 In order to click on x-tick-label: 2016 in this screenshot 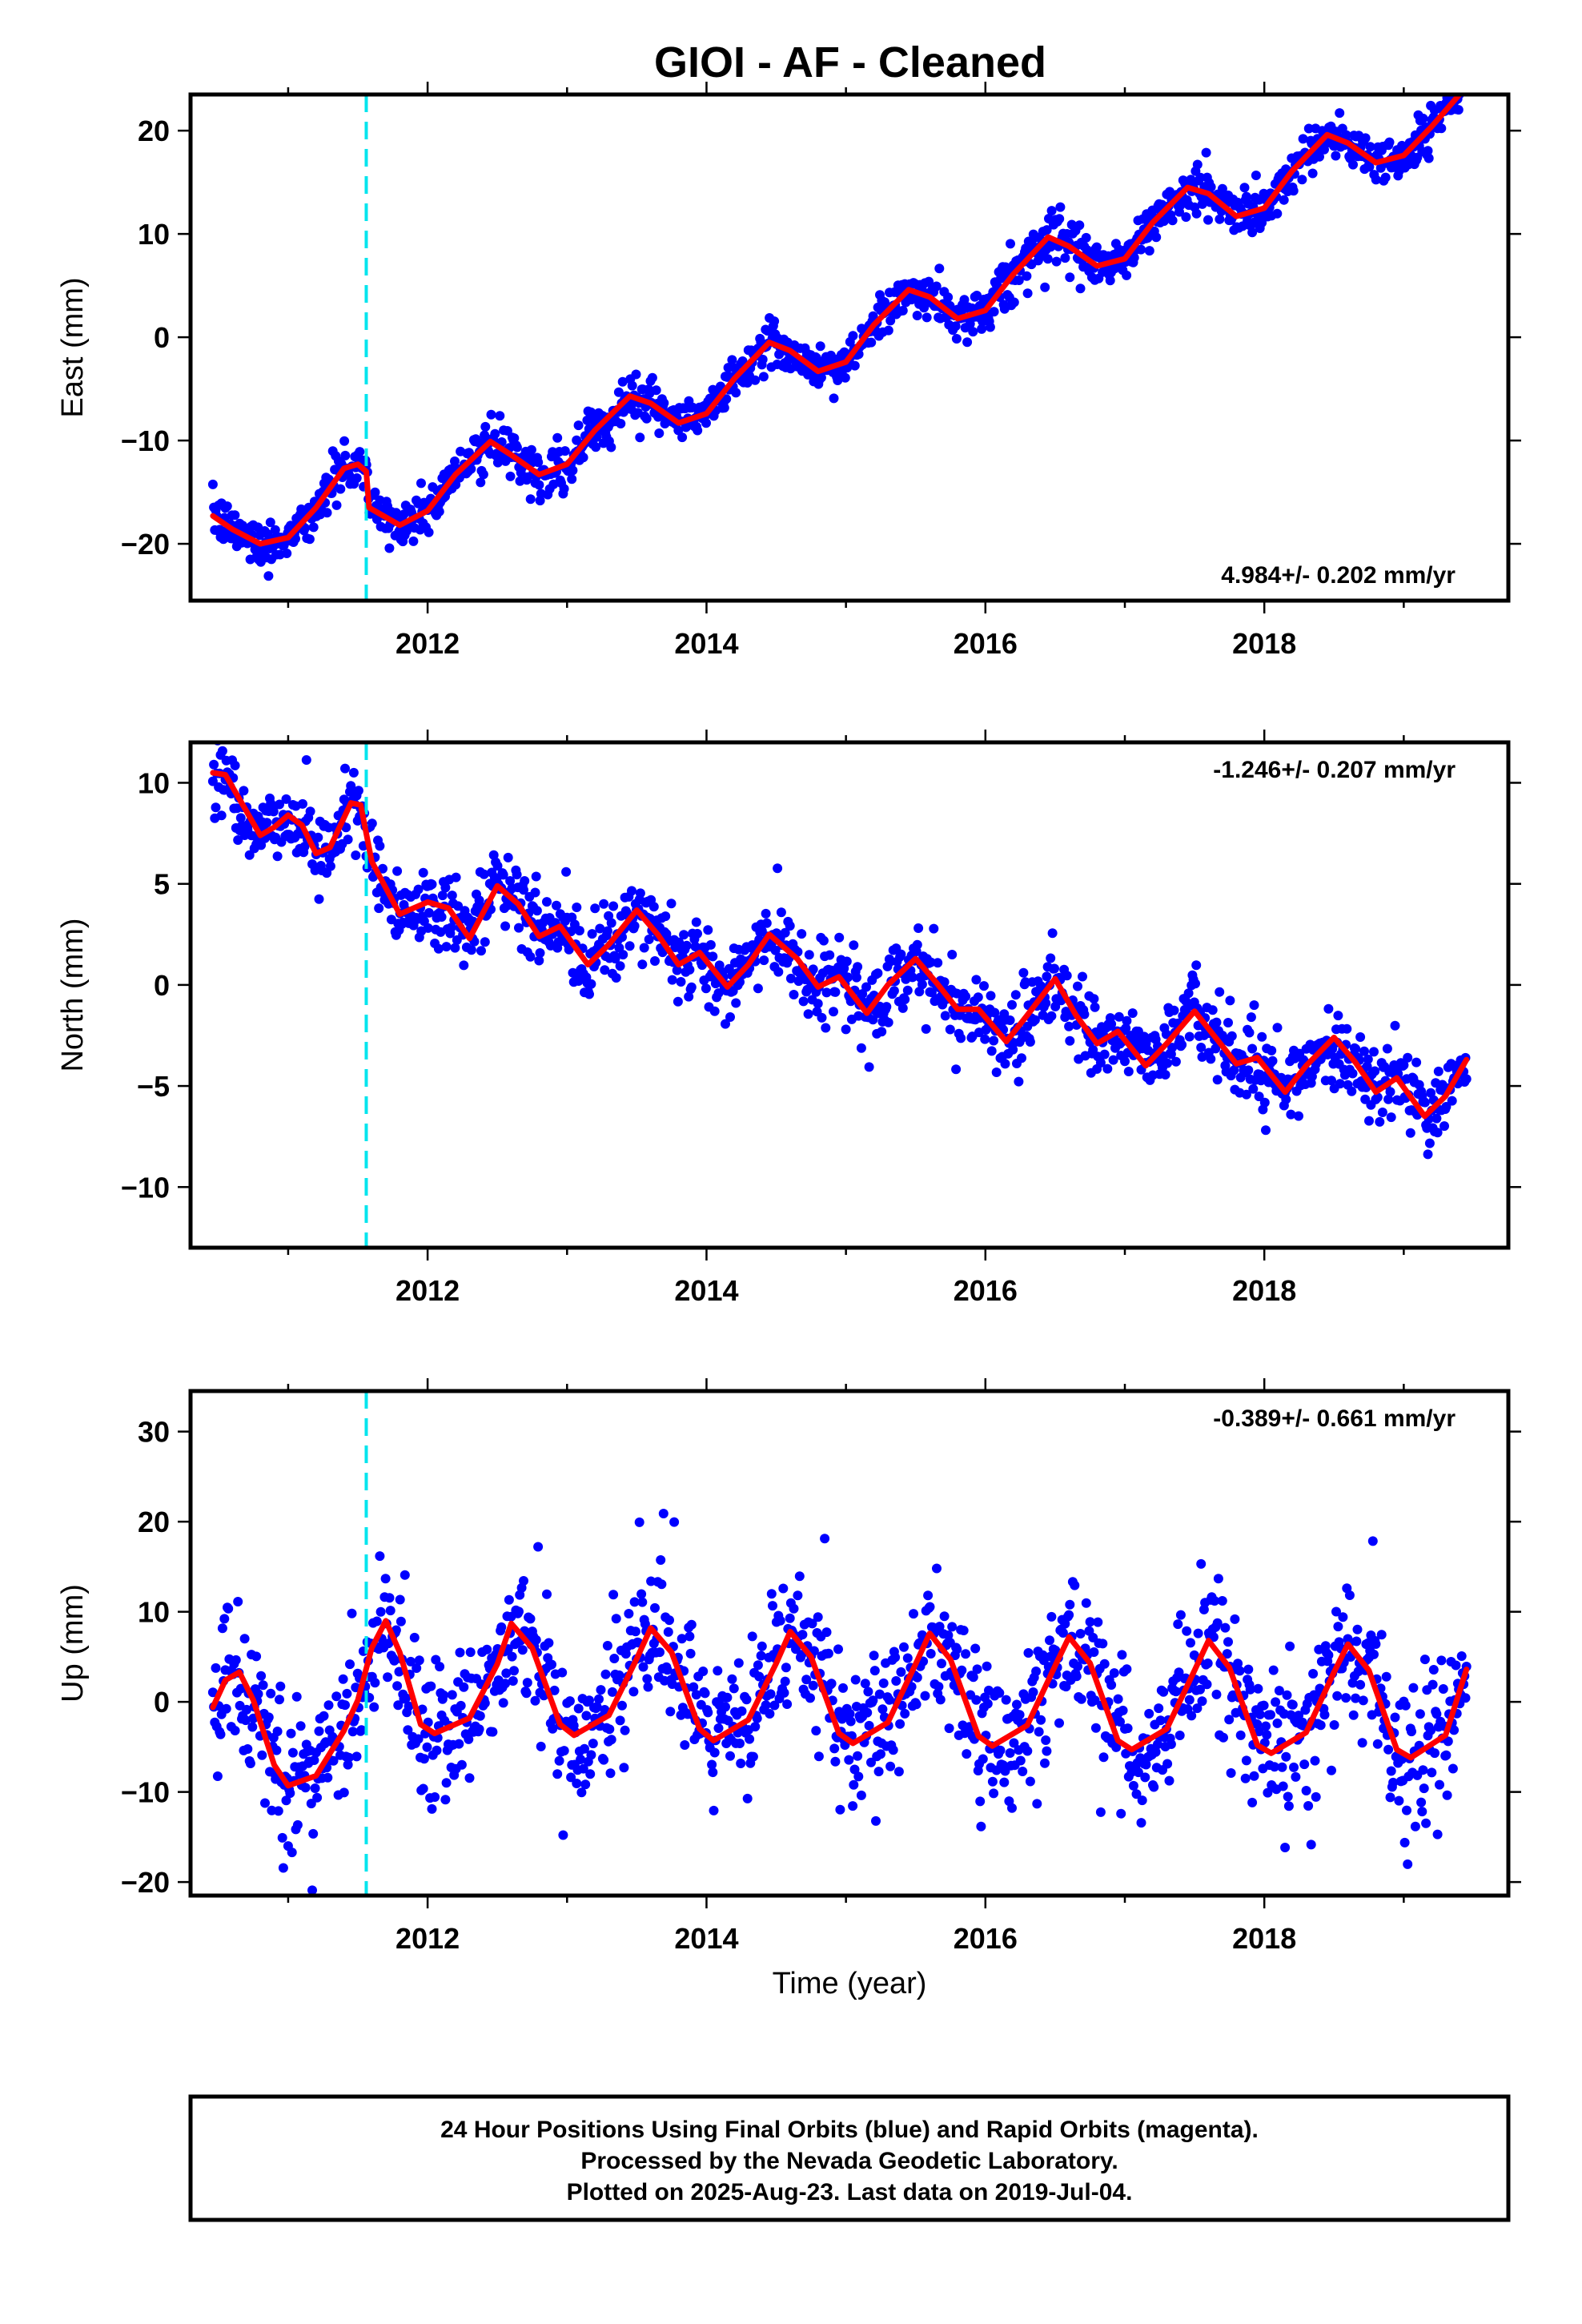, I will do `click(986, 1938)`.